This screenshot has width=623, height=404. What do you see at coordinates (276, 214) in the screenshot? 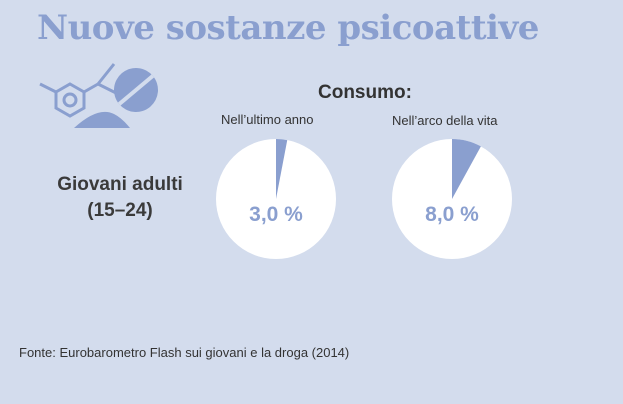
I see `pie-value-label-last-year: 3,0 %` at bounding box center [276, 214].